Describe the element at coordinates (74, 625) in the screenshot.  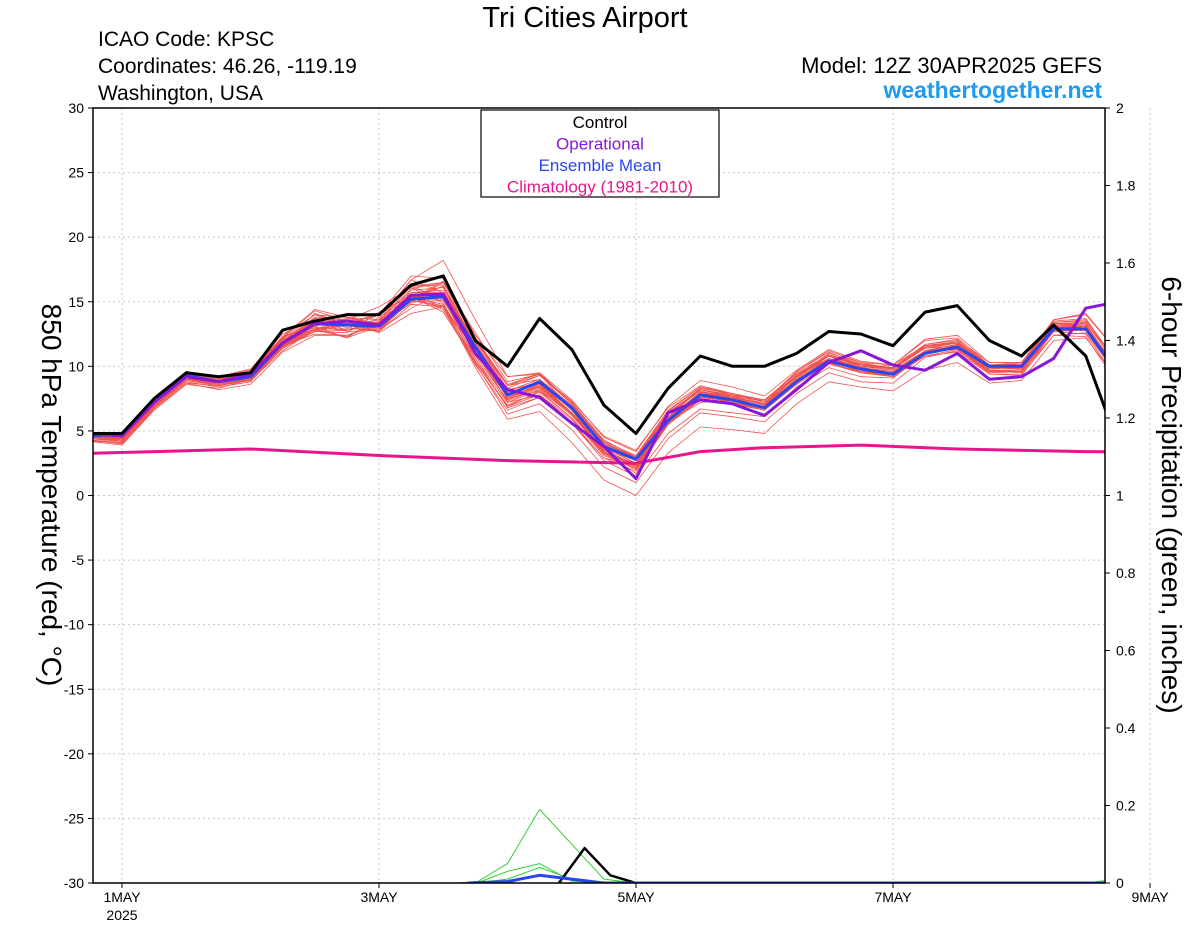
I see `y-tick-label: -10` at that location.